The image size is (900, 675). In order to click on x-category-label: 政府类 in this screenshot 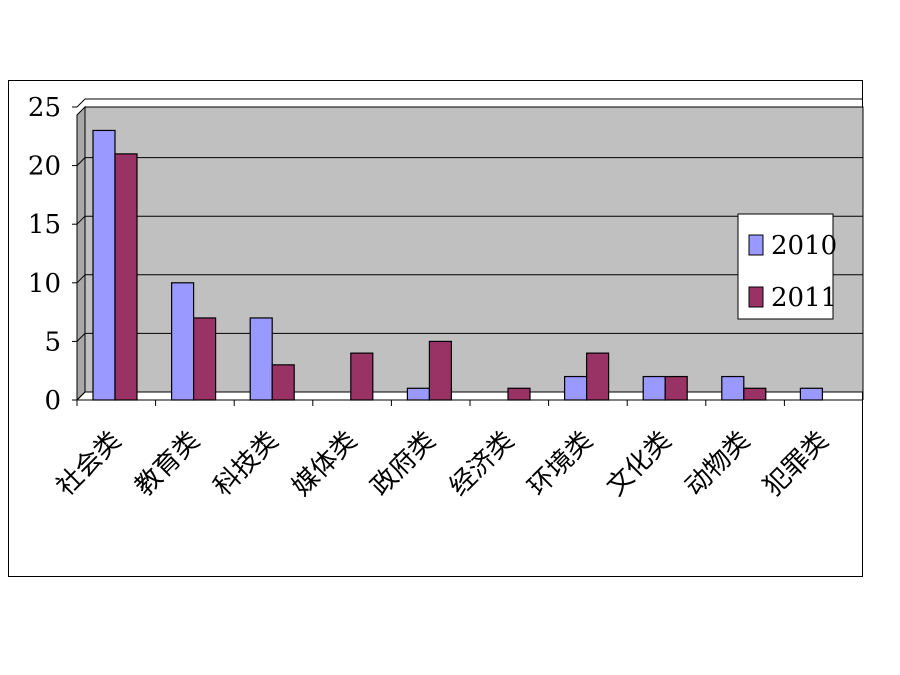, I will do `click(403, 464)`.